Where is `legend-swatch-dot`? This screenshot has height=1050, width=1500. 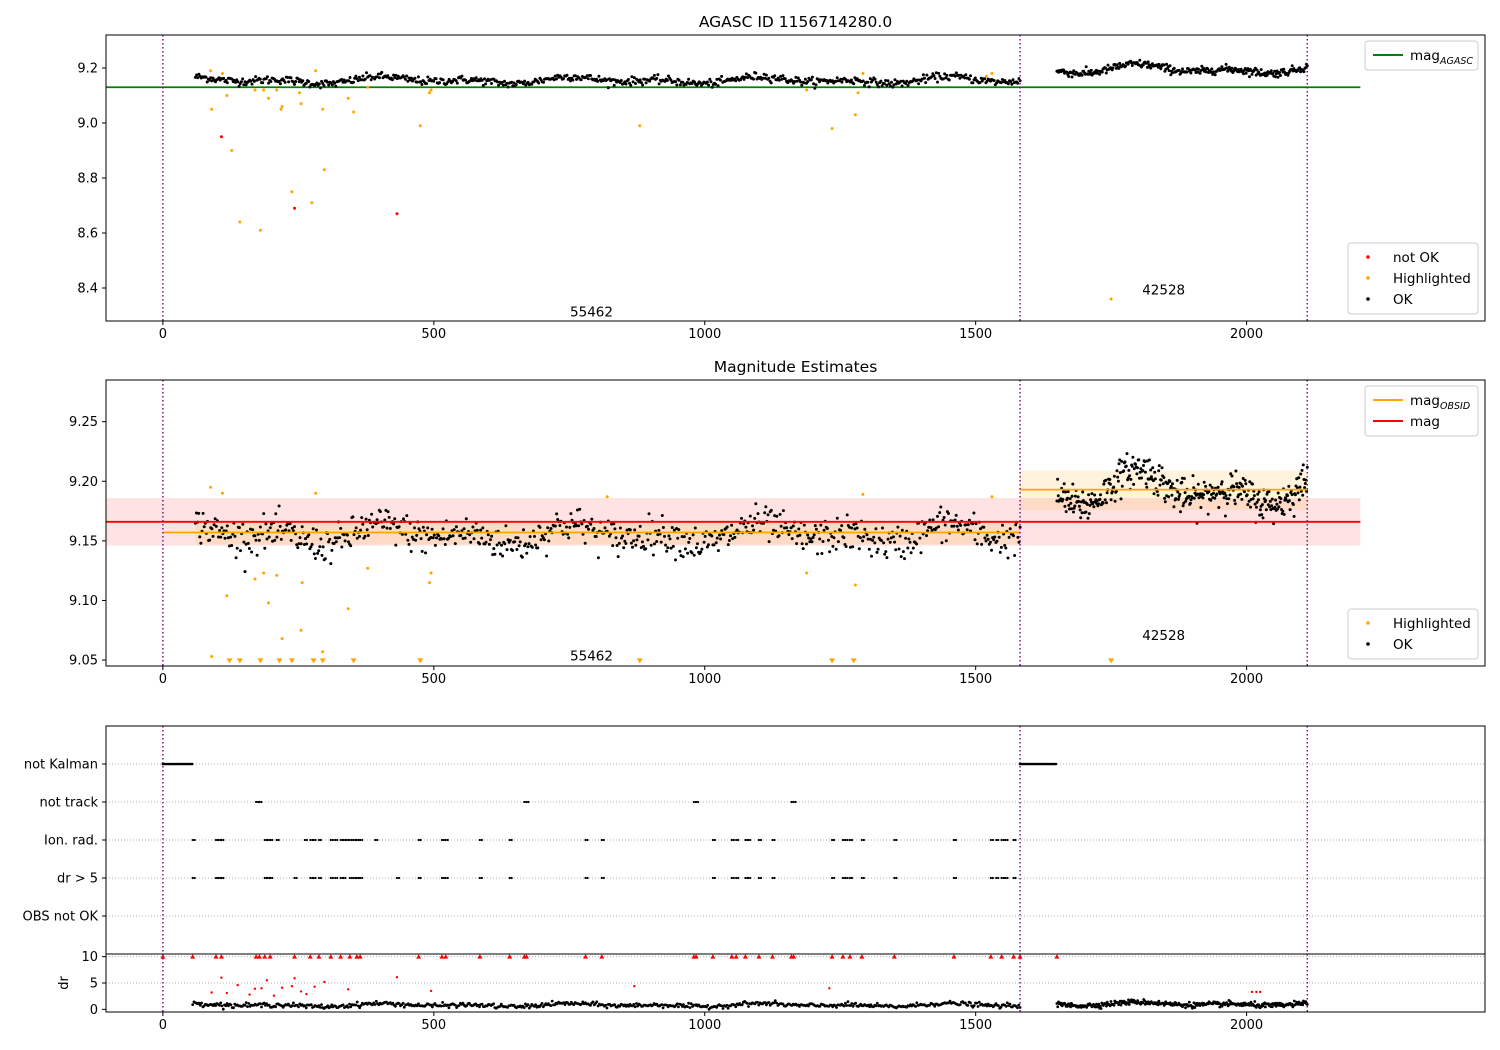 legend-swatch-dot is located at coordinates (1368, 623).